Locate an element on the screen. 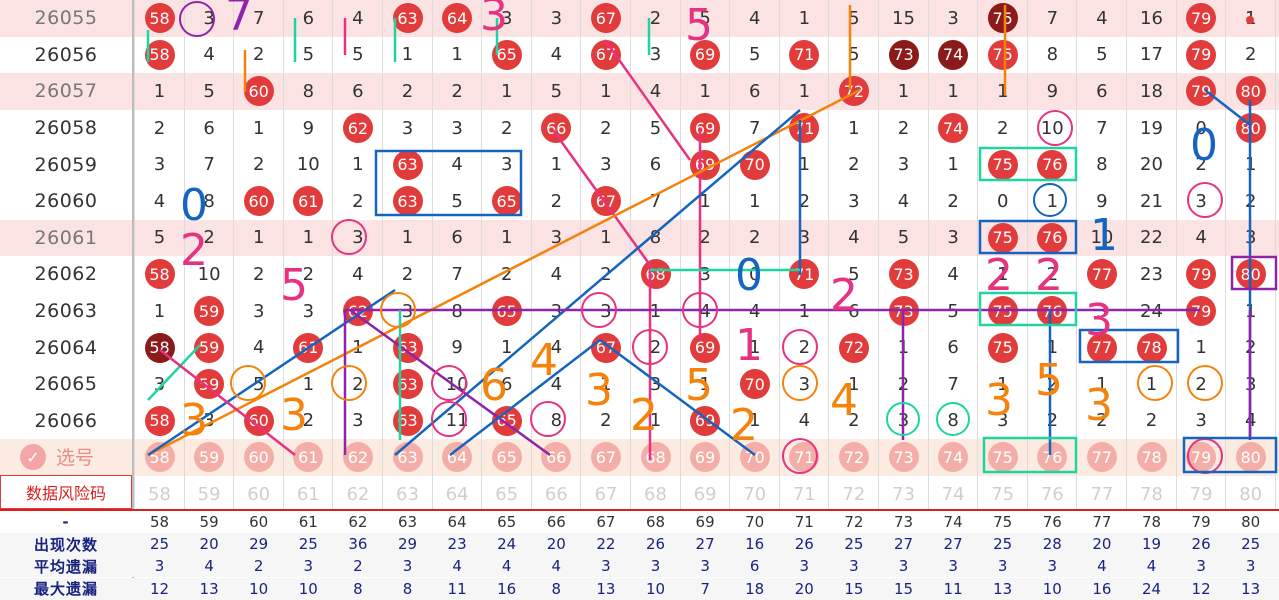  risk-number: 63 is located at coordinates (407, 494).